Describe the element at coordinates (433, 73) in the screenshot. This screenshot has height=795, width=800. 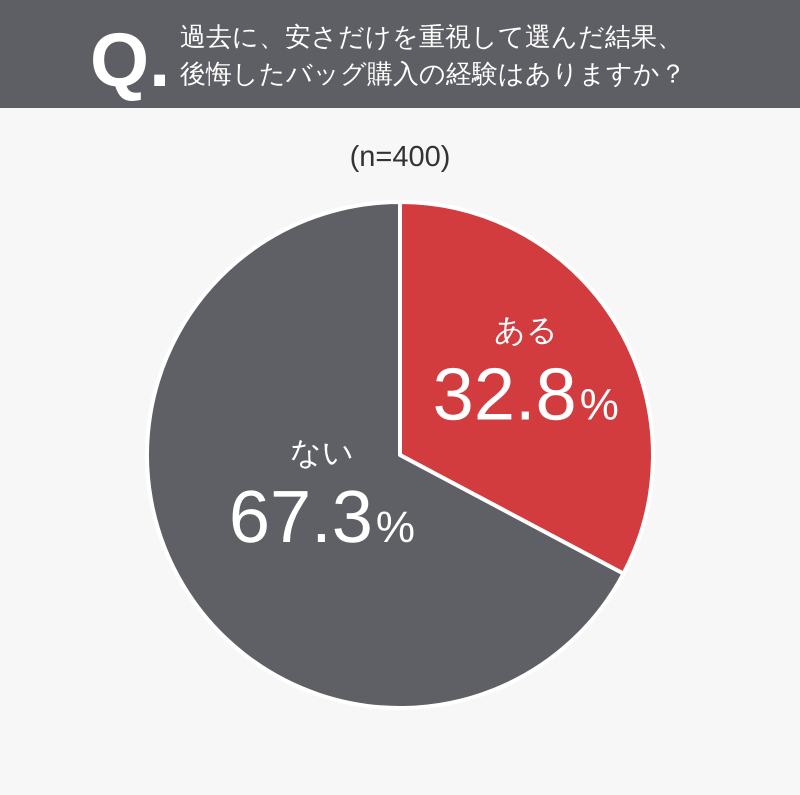
I see `title: 後悔したバッグ購入の経験はありますか？` at that location.